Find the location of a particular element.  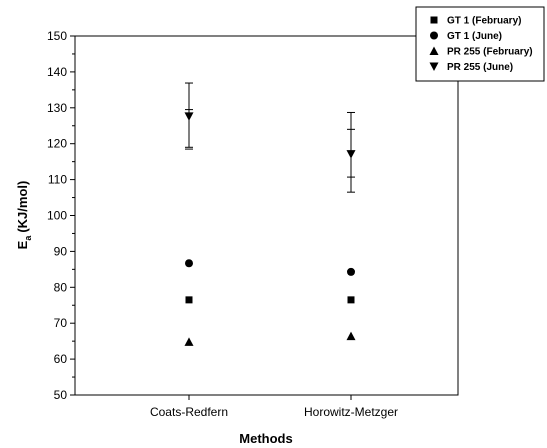

y-tick-label: 50 is located at coordinates (61, 395).